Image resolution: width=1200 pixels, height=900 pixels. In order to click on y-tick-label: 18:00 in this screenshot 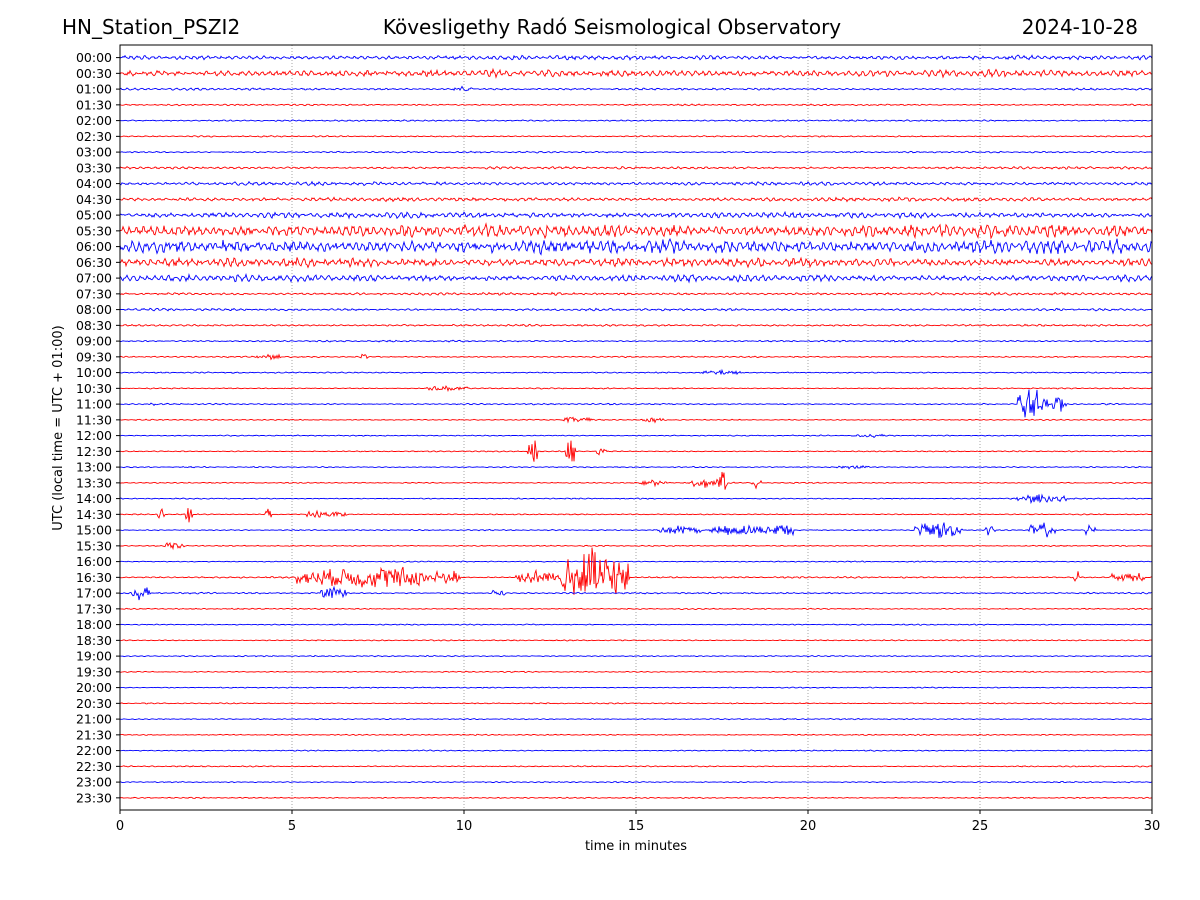, I will do `click(94, 624)`.